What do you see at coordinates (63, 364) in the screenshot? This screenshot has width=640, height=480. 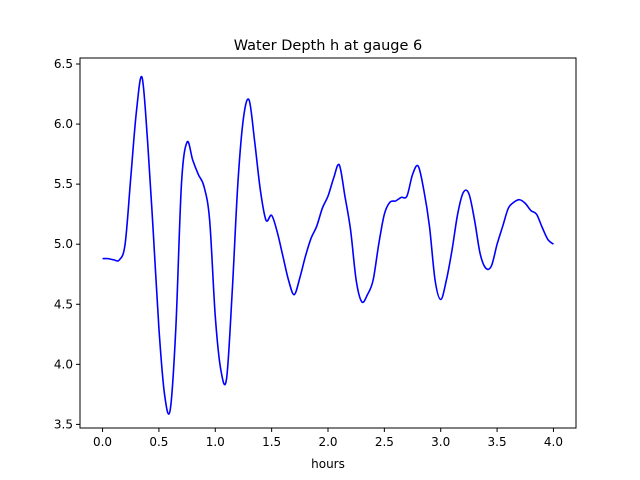 I see `y-tick-label: 4.0` at bounding box center [63, 364].